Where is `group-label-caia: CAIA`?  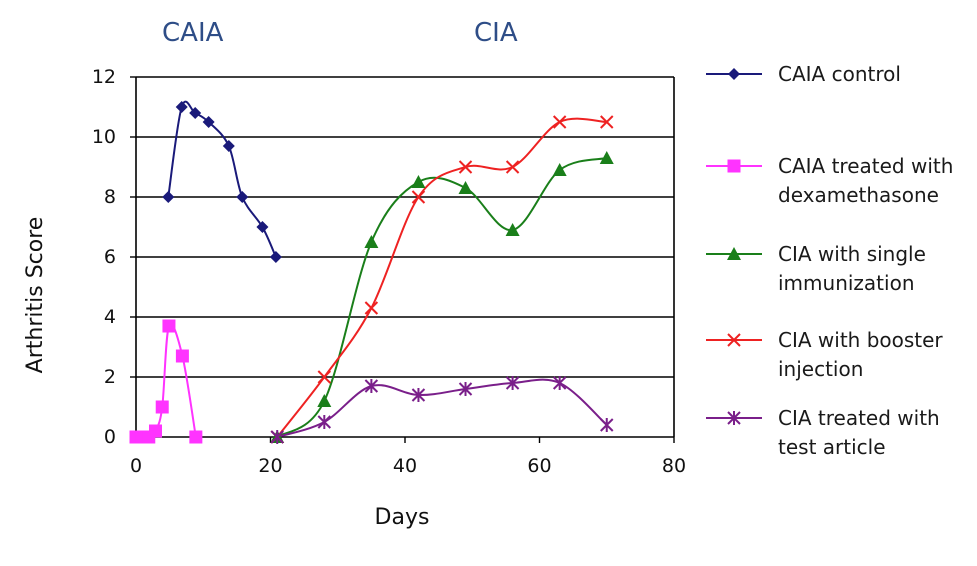 group-label-caia: CAIA is located at coordinates (193, 33).